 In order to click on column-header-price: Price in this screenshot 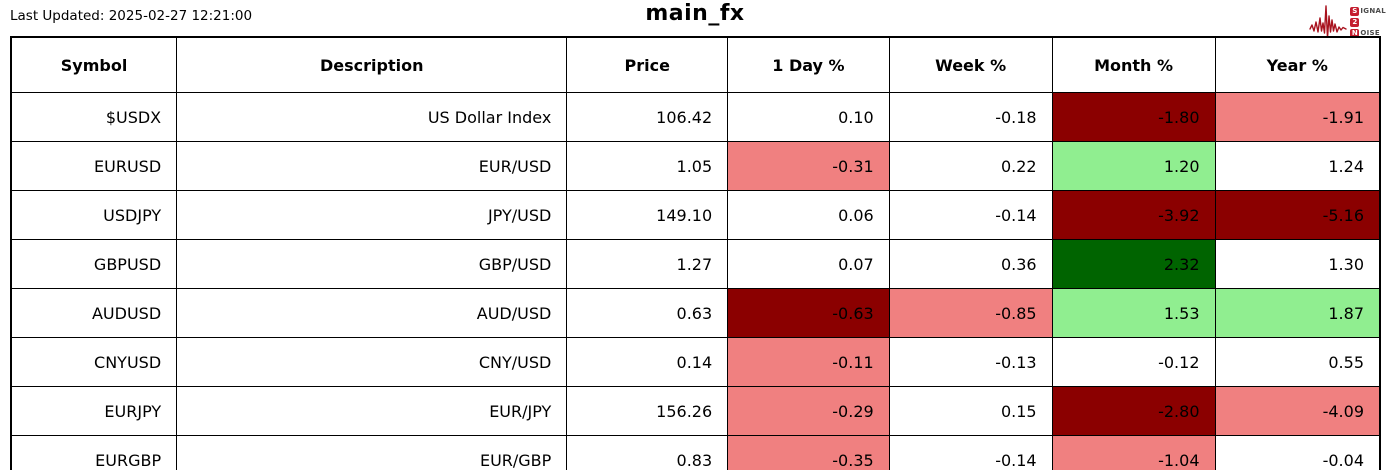, I will do `click(647, 64)`.